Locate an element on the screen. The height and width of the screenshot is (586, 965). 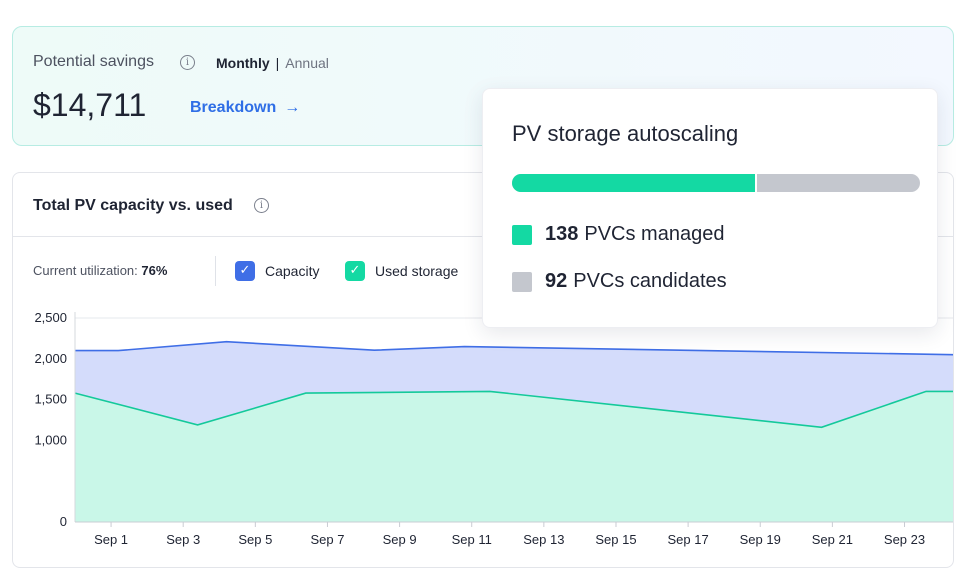
line-used-storage is located at coordinates (513, 409).